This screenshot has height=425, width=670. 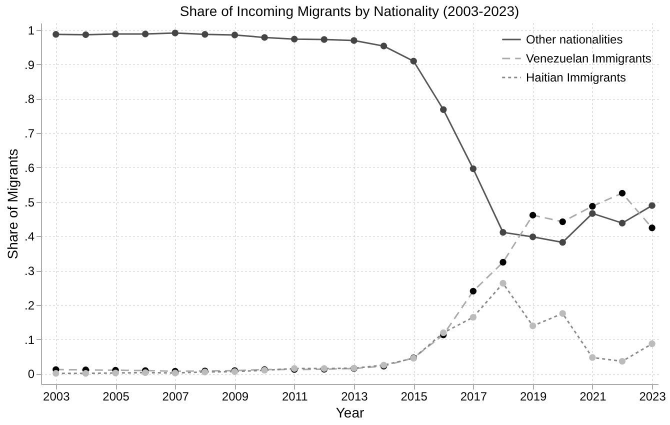 What do you see at coordinates (29, 237) in the screenshot?
I see `y-tick-label: .4` at bounding box center [29, 237].